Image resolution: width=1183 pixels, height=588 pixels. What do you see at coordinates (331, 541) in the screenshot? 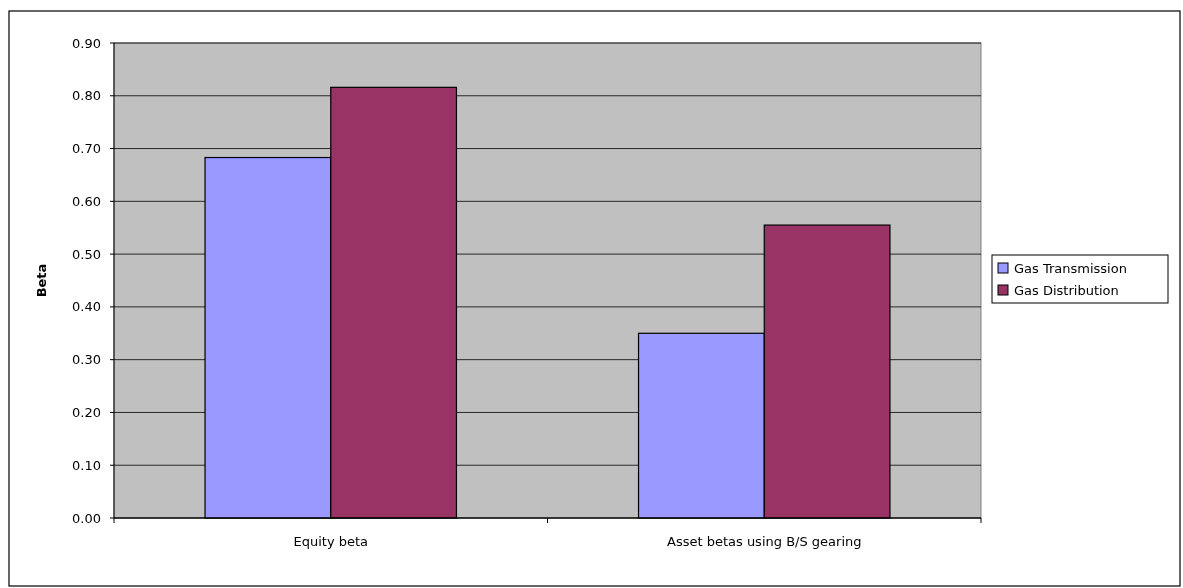
I see `x-tick-label: Equity beta` at bounding box center [331, 541].